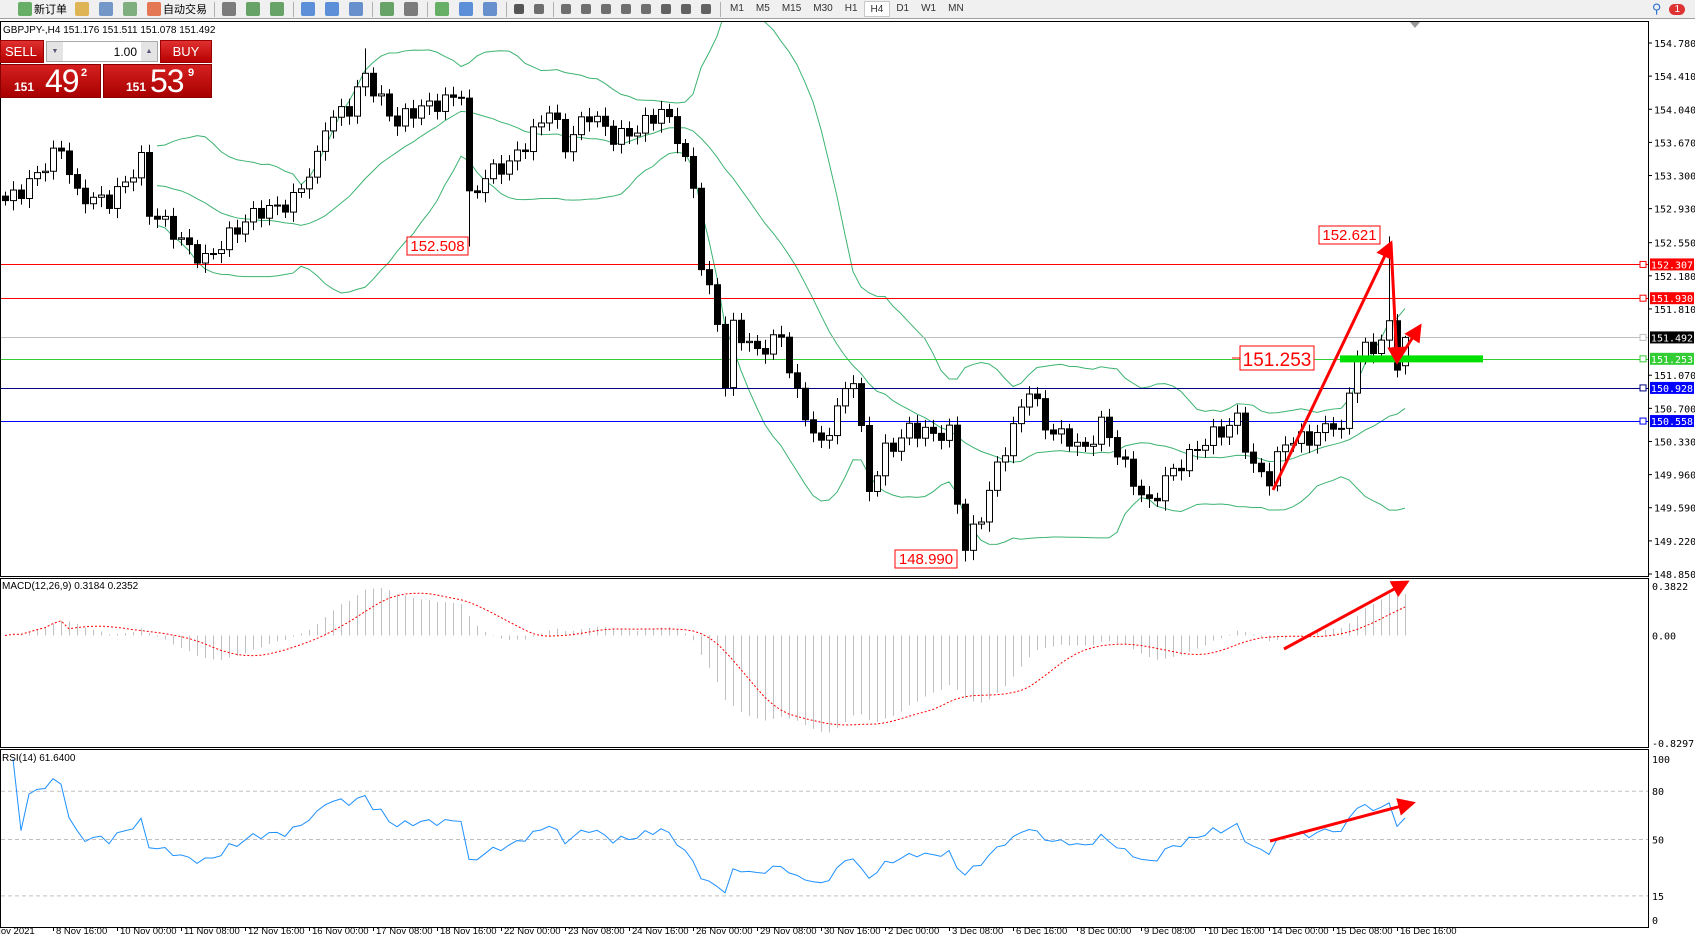 This screenshot has width=1695, height=935. I want to click on rsi-line, so click(709, 826).